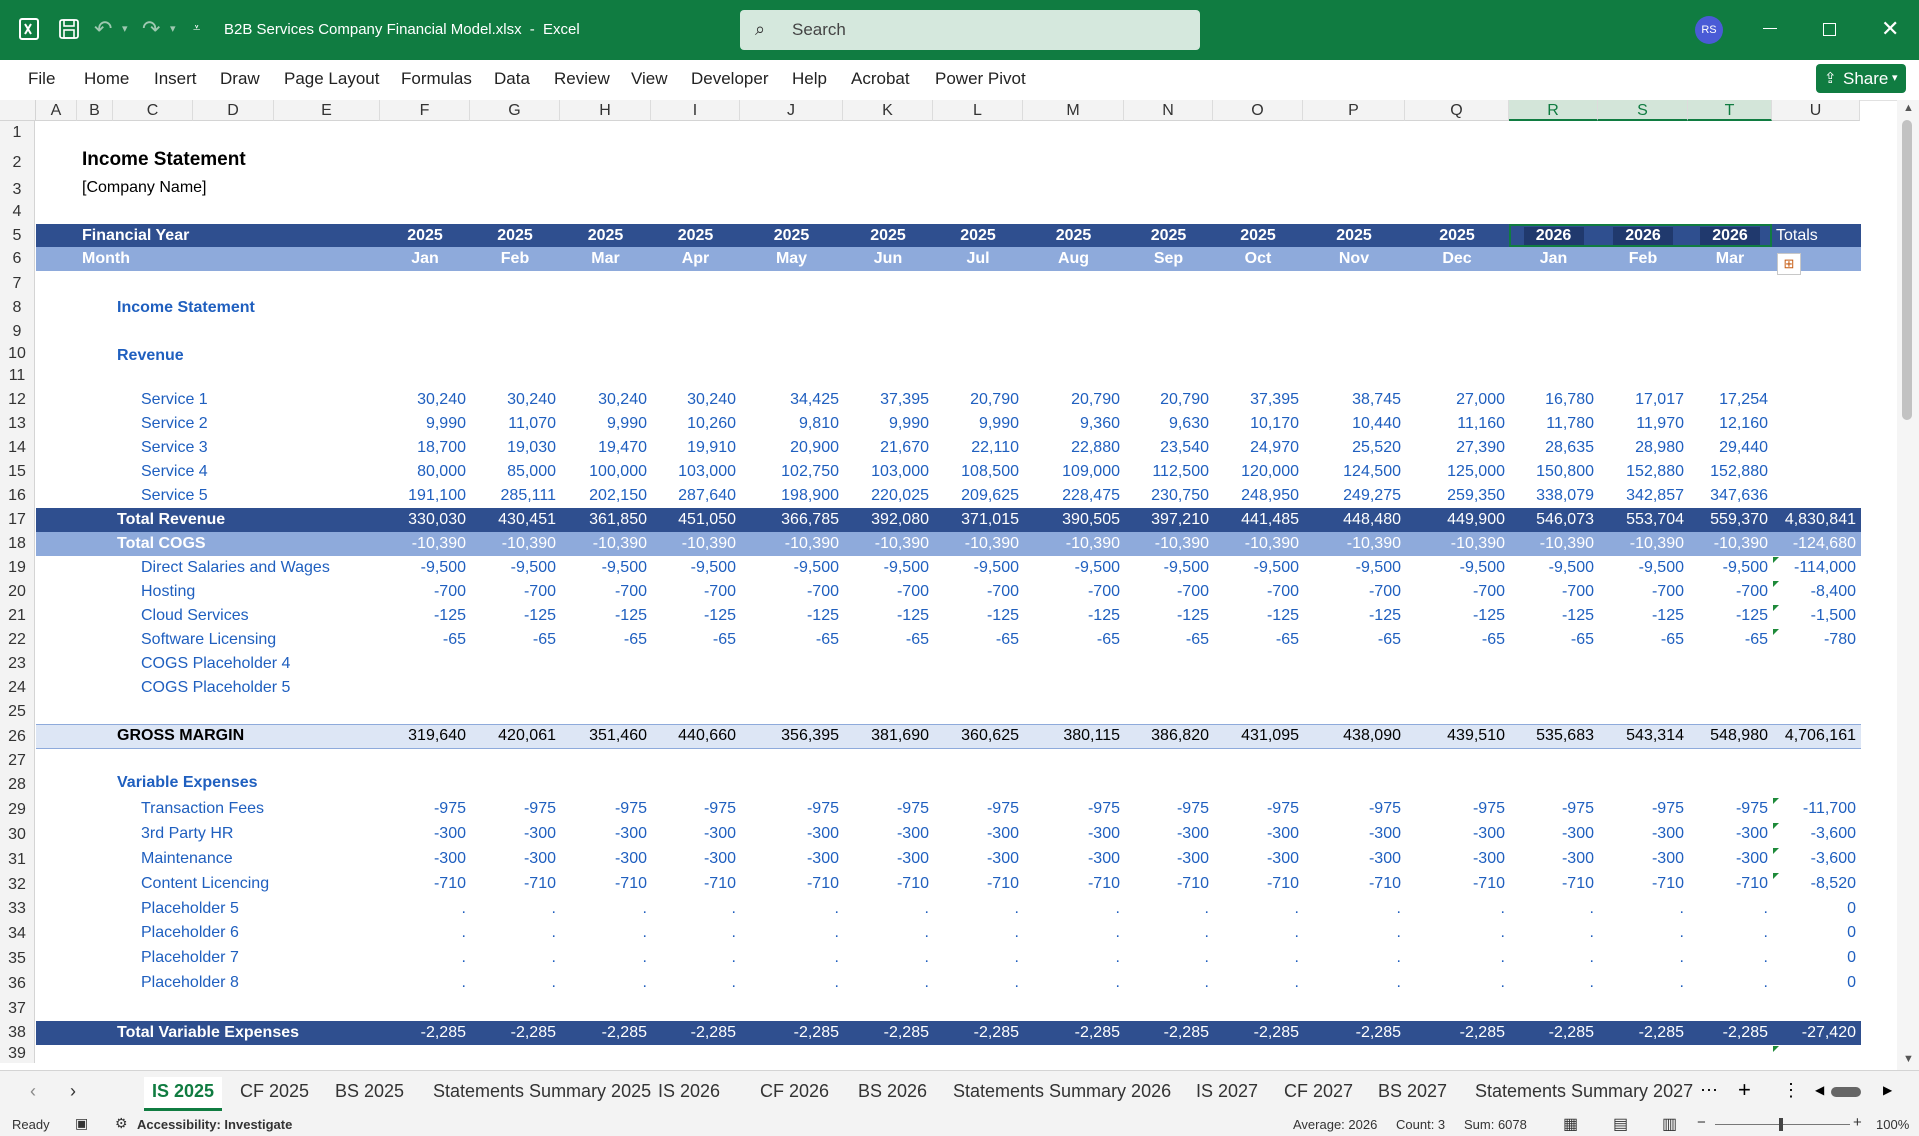 The image size is (1919, 1136). What do you see at coordinates (980, 78) in the screenshot?
I see `ribbon-tab-power-pivot: Power Pivot` at bounding box center [980, 78].